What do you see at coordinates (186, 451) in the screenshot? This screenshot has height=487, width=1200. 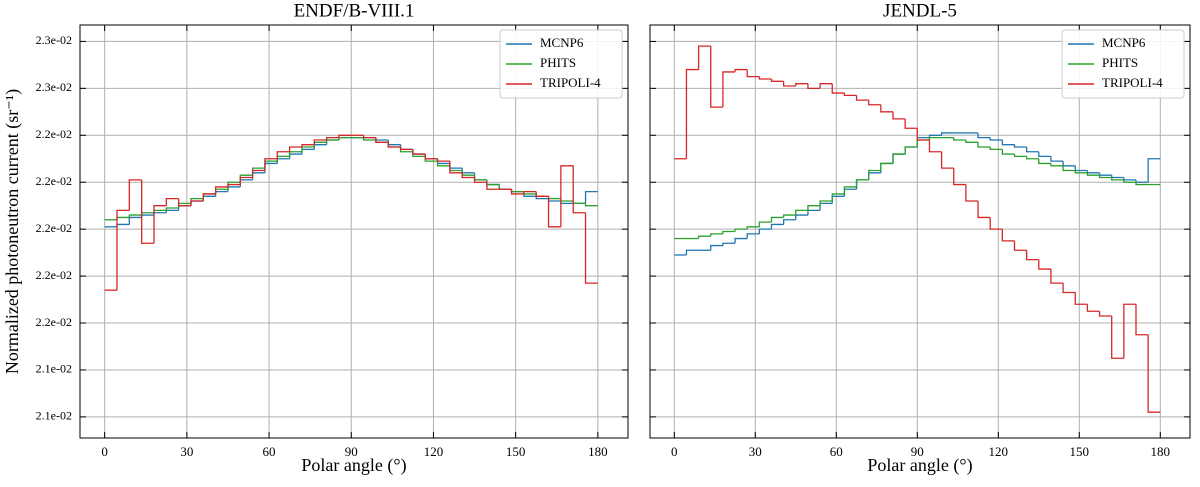 I see `x-tick-label: 30` at bounding box center [186, 451].